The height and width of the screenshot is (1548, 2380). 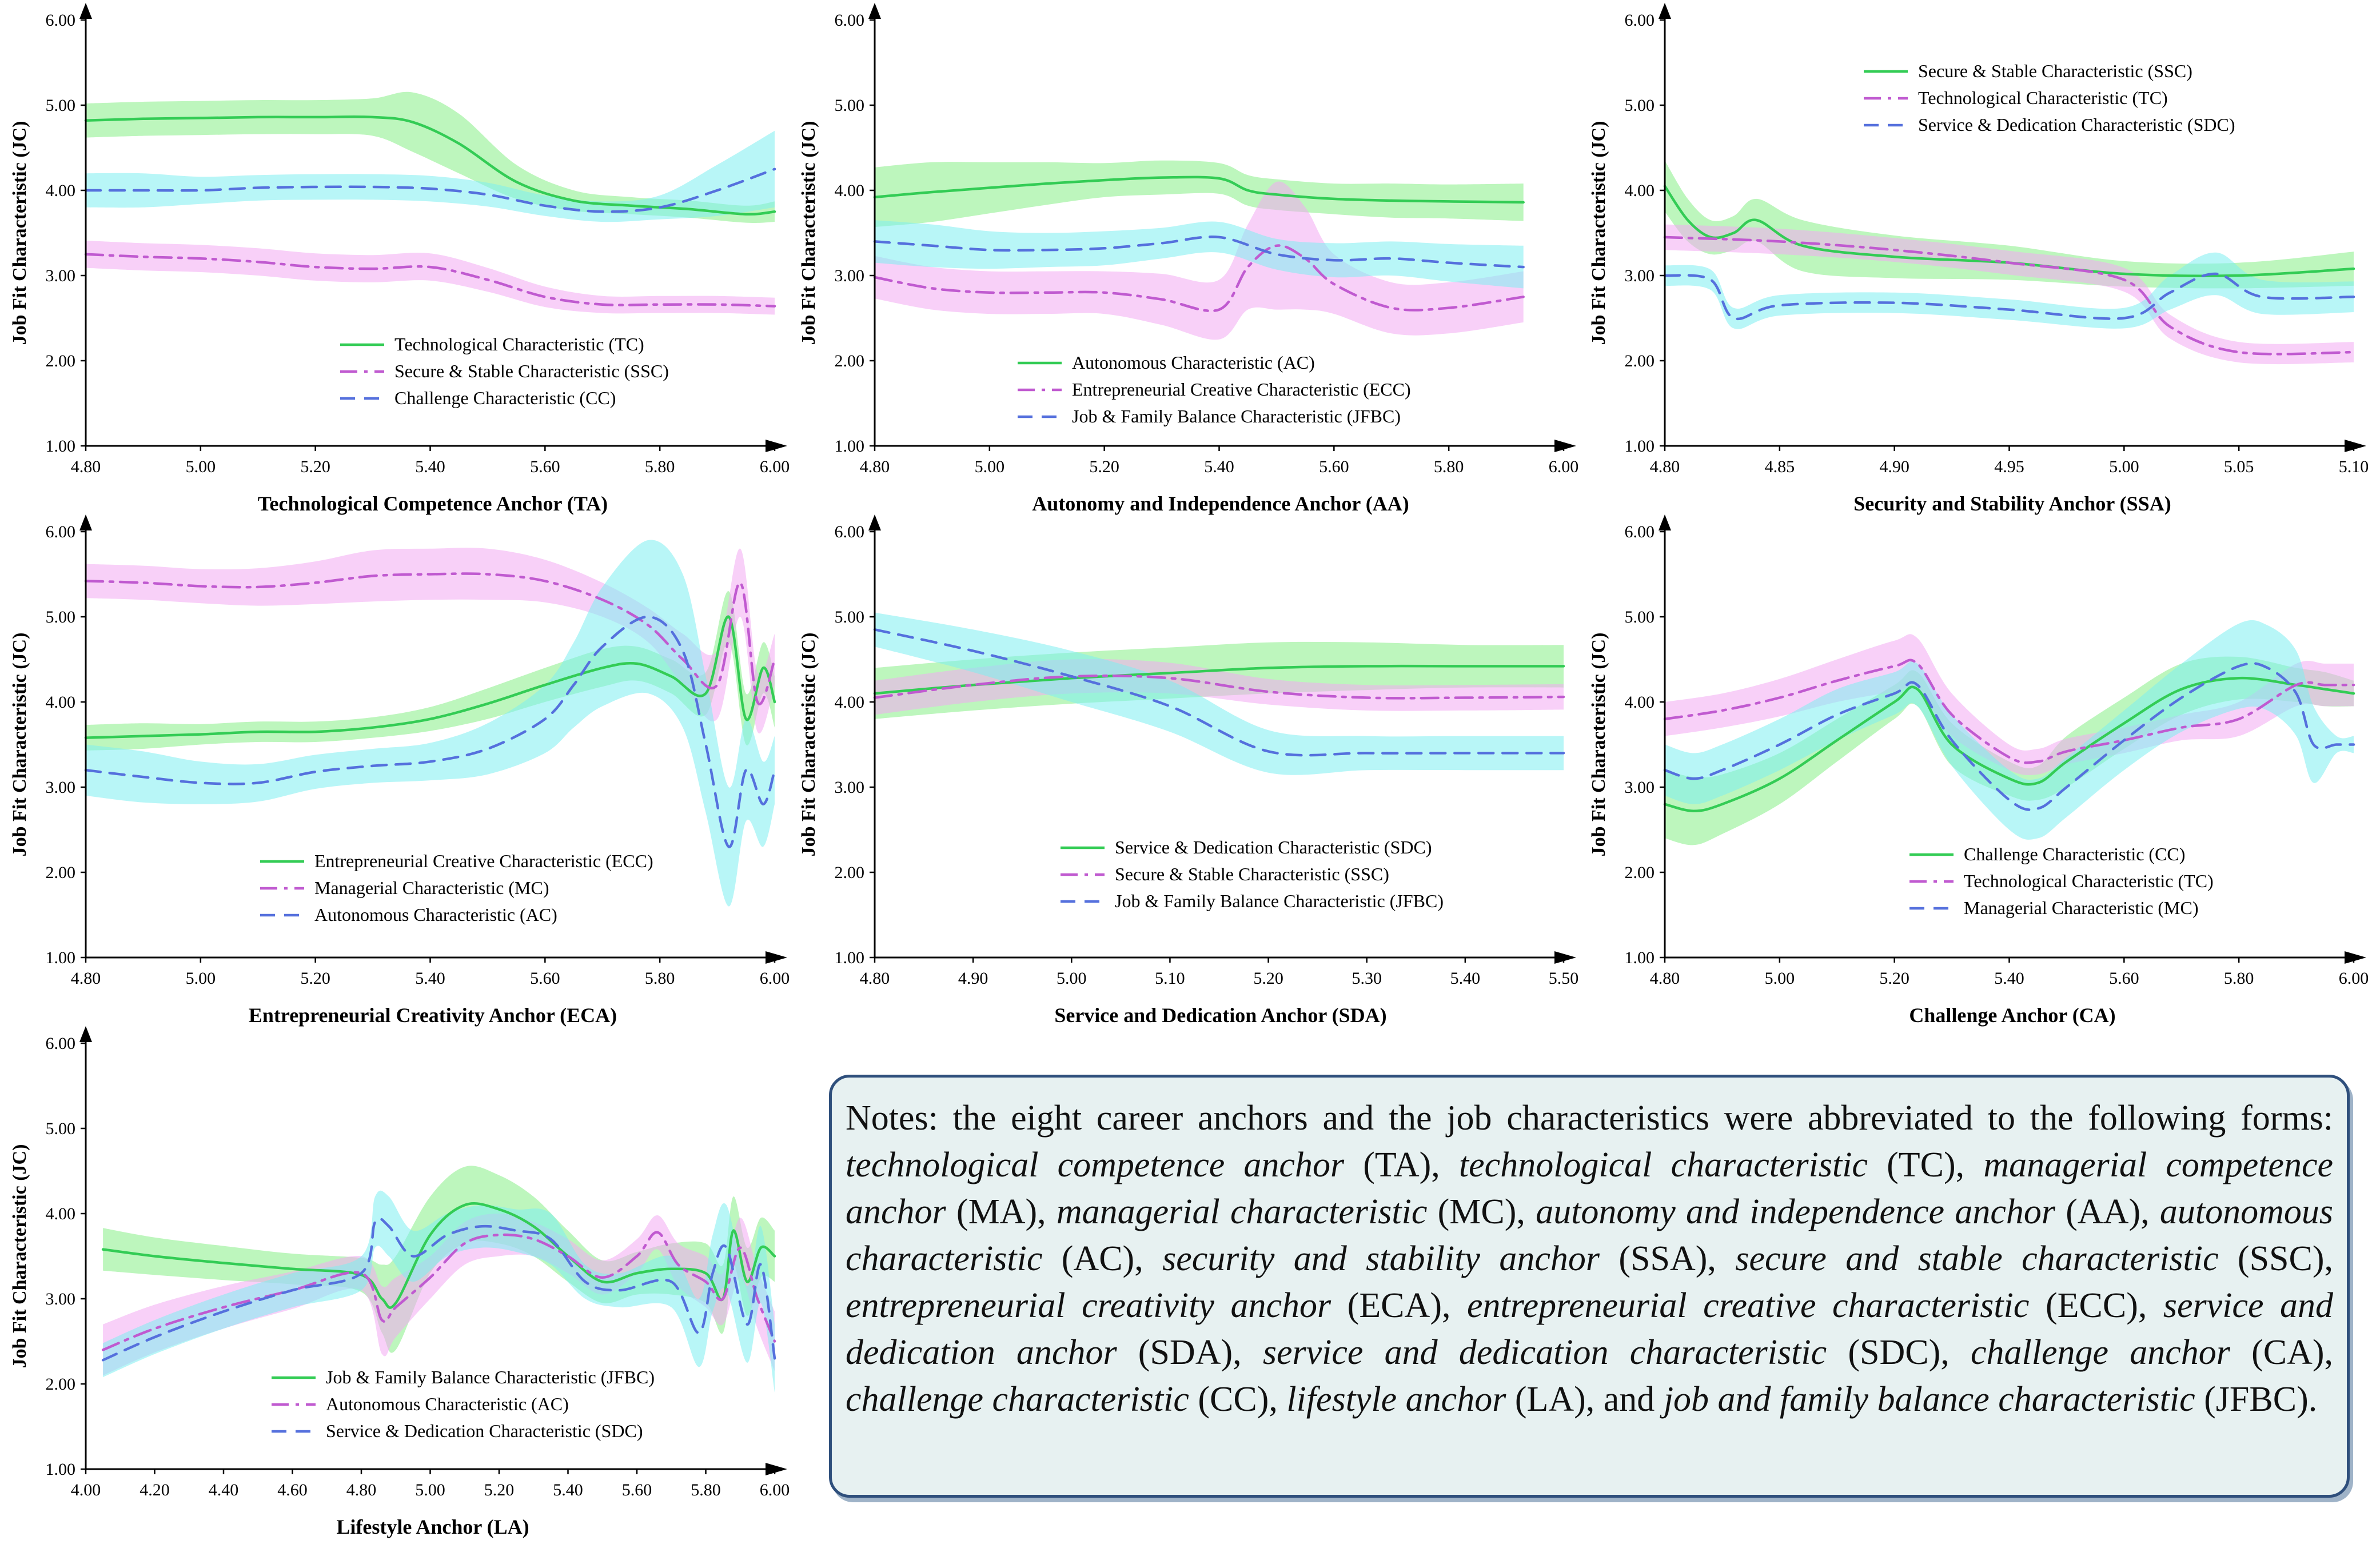 I want to click on x-tick-label: 5.50, so click(x=1564, y=978).